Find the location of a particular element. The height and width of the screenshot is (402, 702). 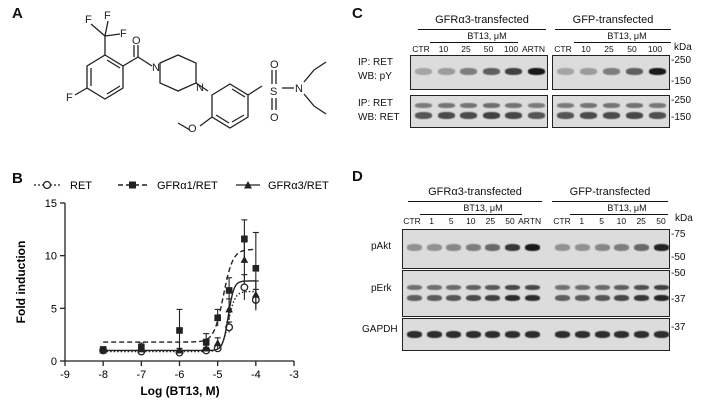

western-blot-gapdh is located at coordinates (536, 334).